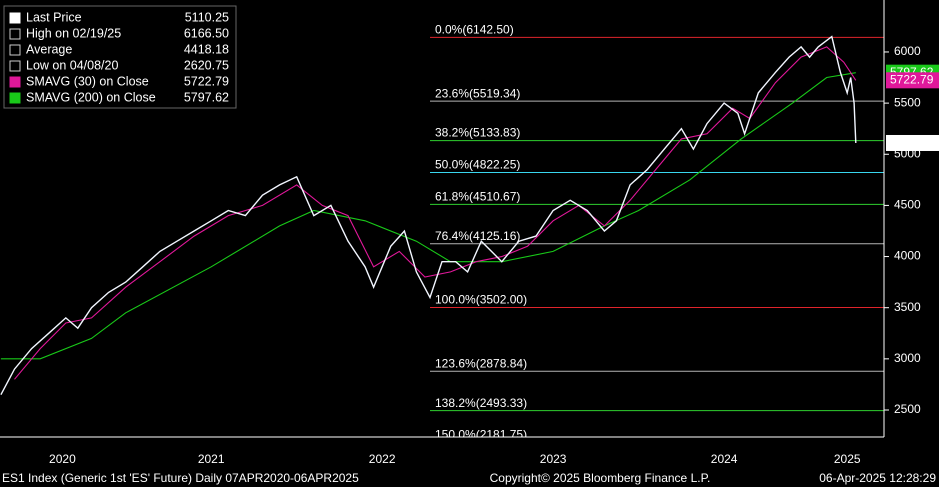 Image resolution: width=939 pixels, height=487 pixels. Describe the element at coordinates (206, 81) in the screenshot. I see `legend-value: 5722.79` at that location.